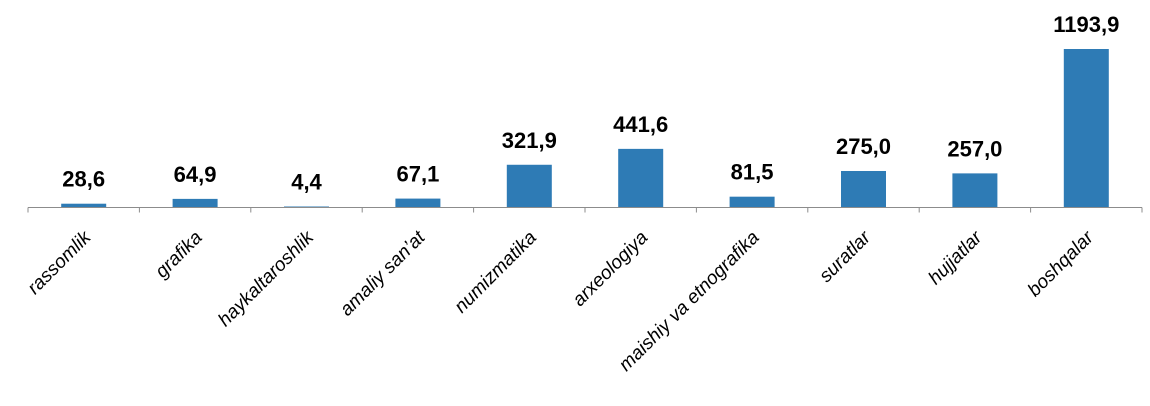 The height and width of the screenshot is (406, 1150). What do you see at coordinates (611, 269) in the screenshot?
I see `category-label-5: arxeologiya` at bounding box center [611, 269].